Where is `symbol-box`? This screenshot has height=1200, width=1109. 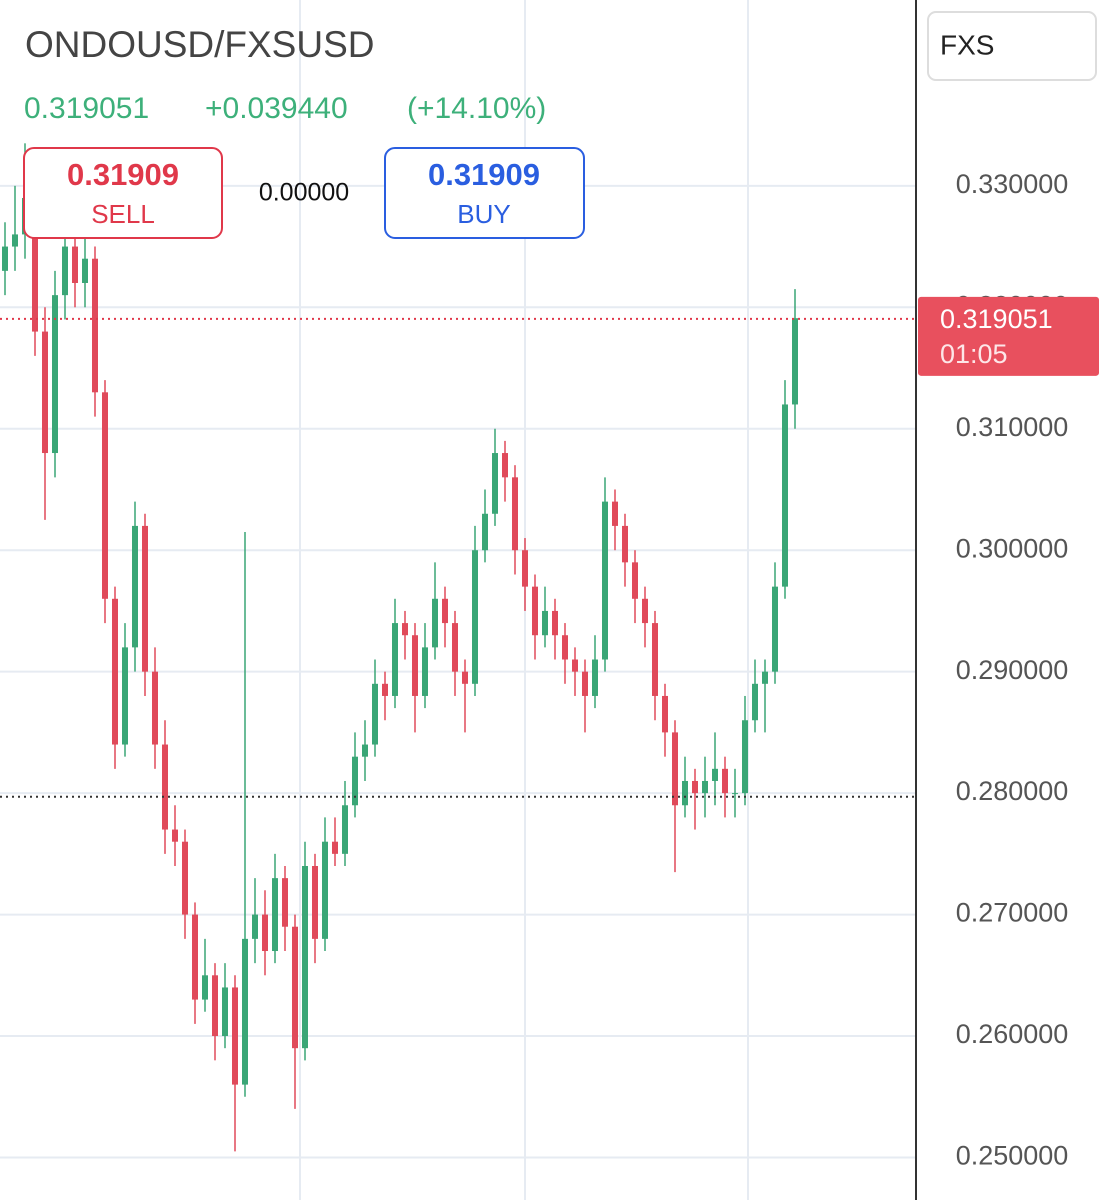 symbol-box is located at coordinates (1012, 46).